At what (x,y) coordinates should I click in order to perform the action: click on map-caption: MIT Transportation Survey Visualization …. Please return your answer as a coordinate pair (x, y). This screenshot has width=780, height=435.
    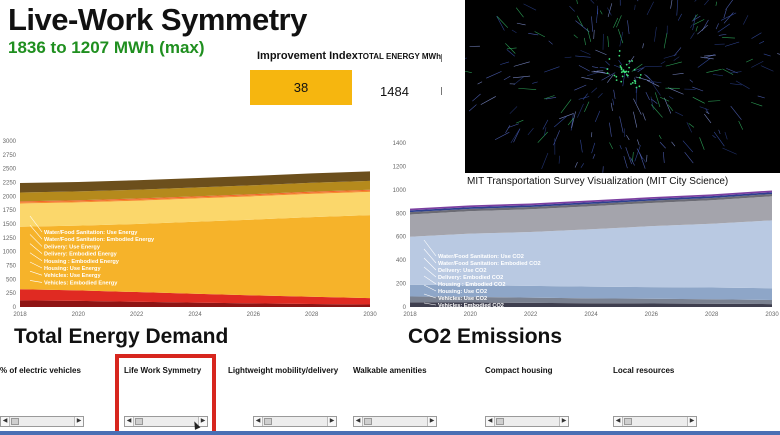
    Looking at the image, I should click on (598, 181).